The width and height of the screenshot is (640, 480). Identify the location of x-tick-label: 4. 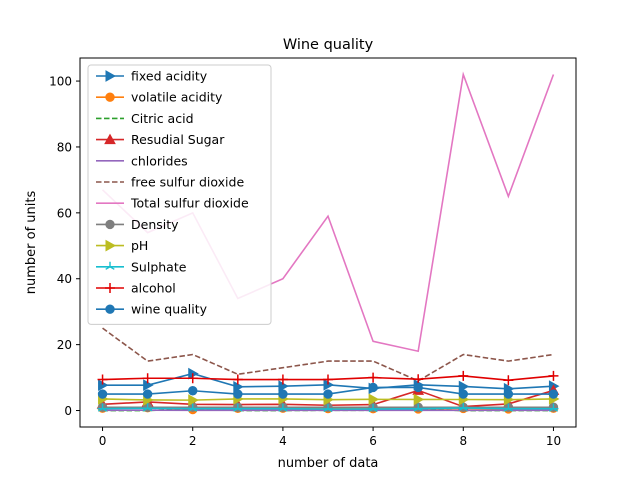
(283, 441).